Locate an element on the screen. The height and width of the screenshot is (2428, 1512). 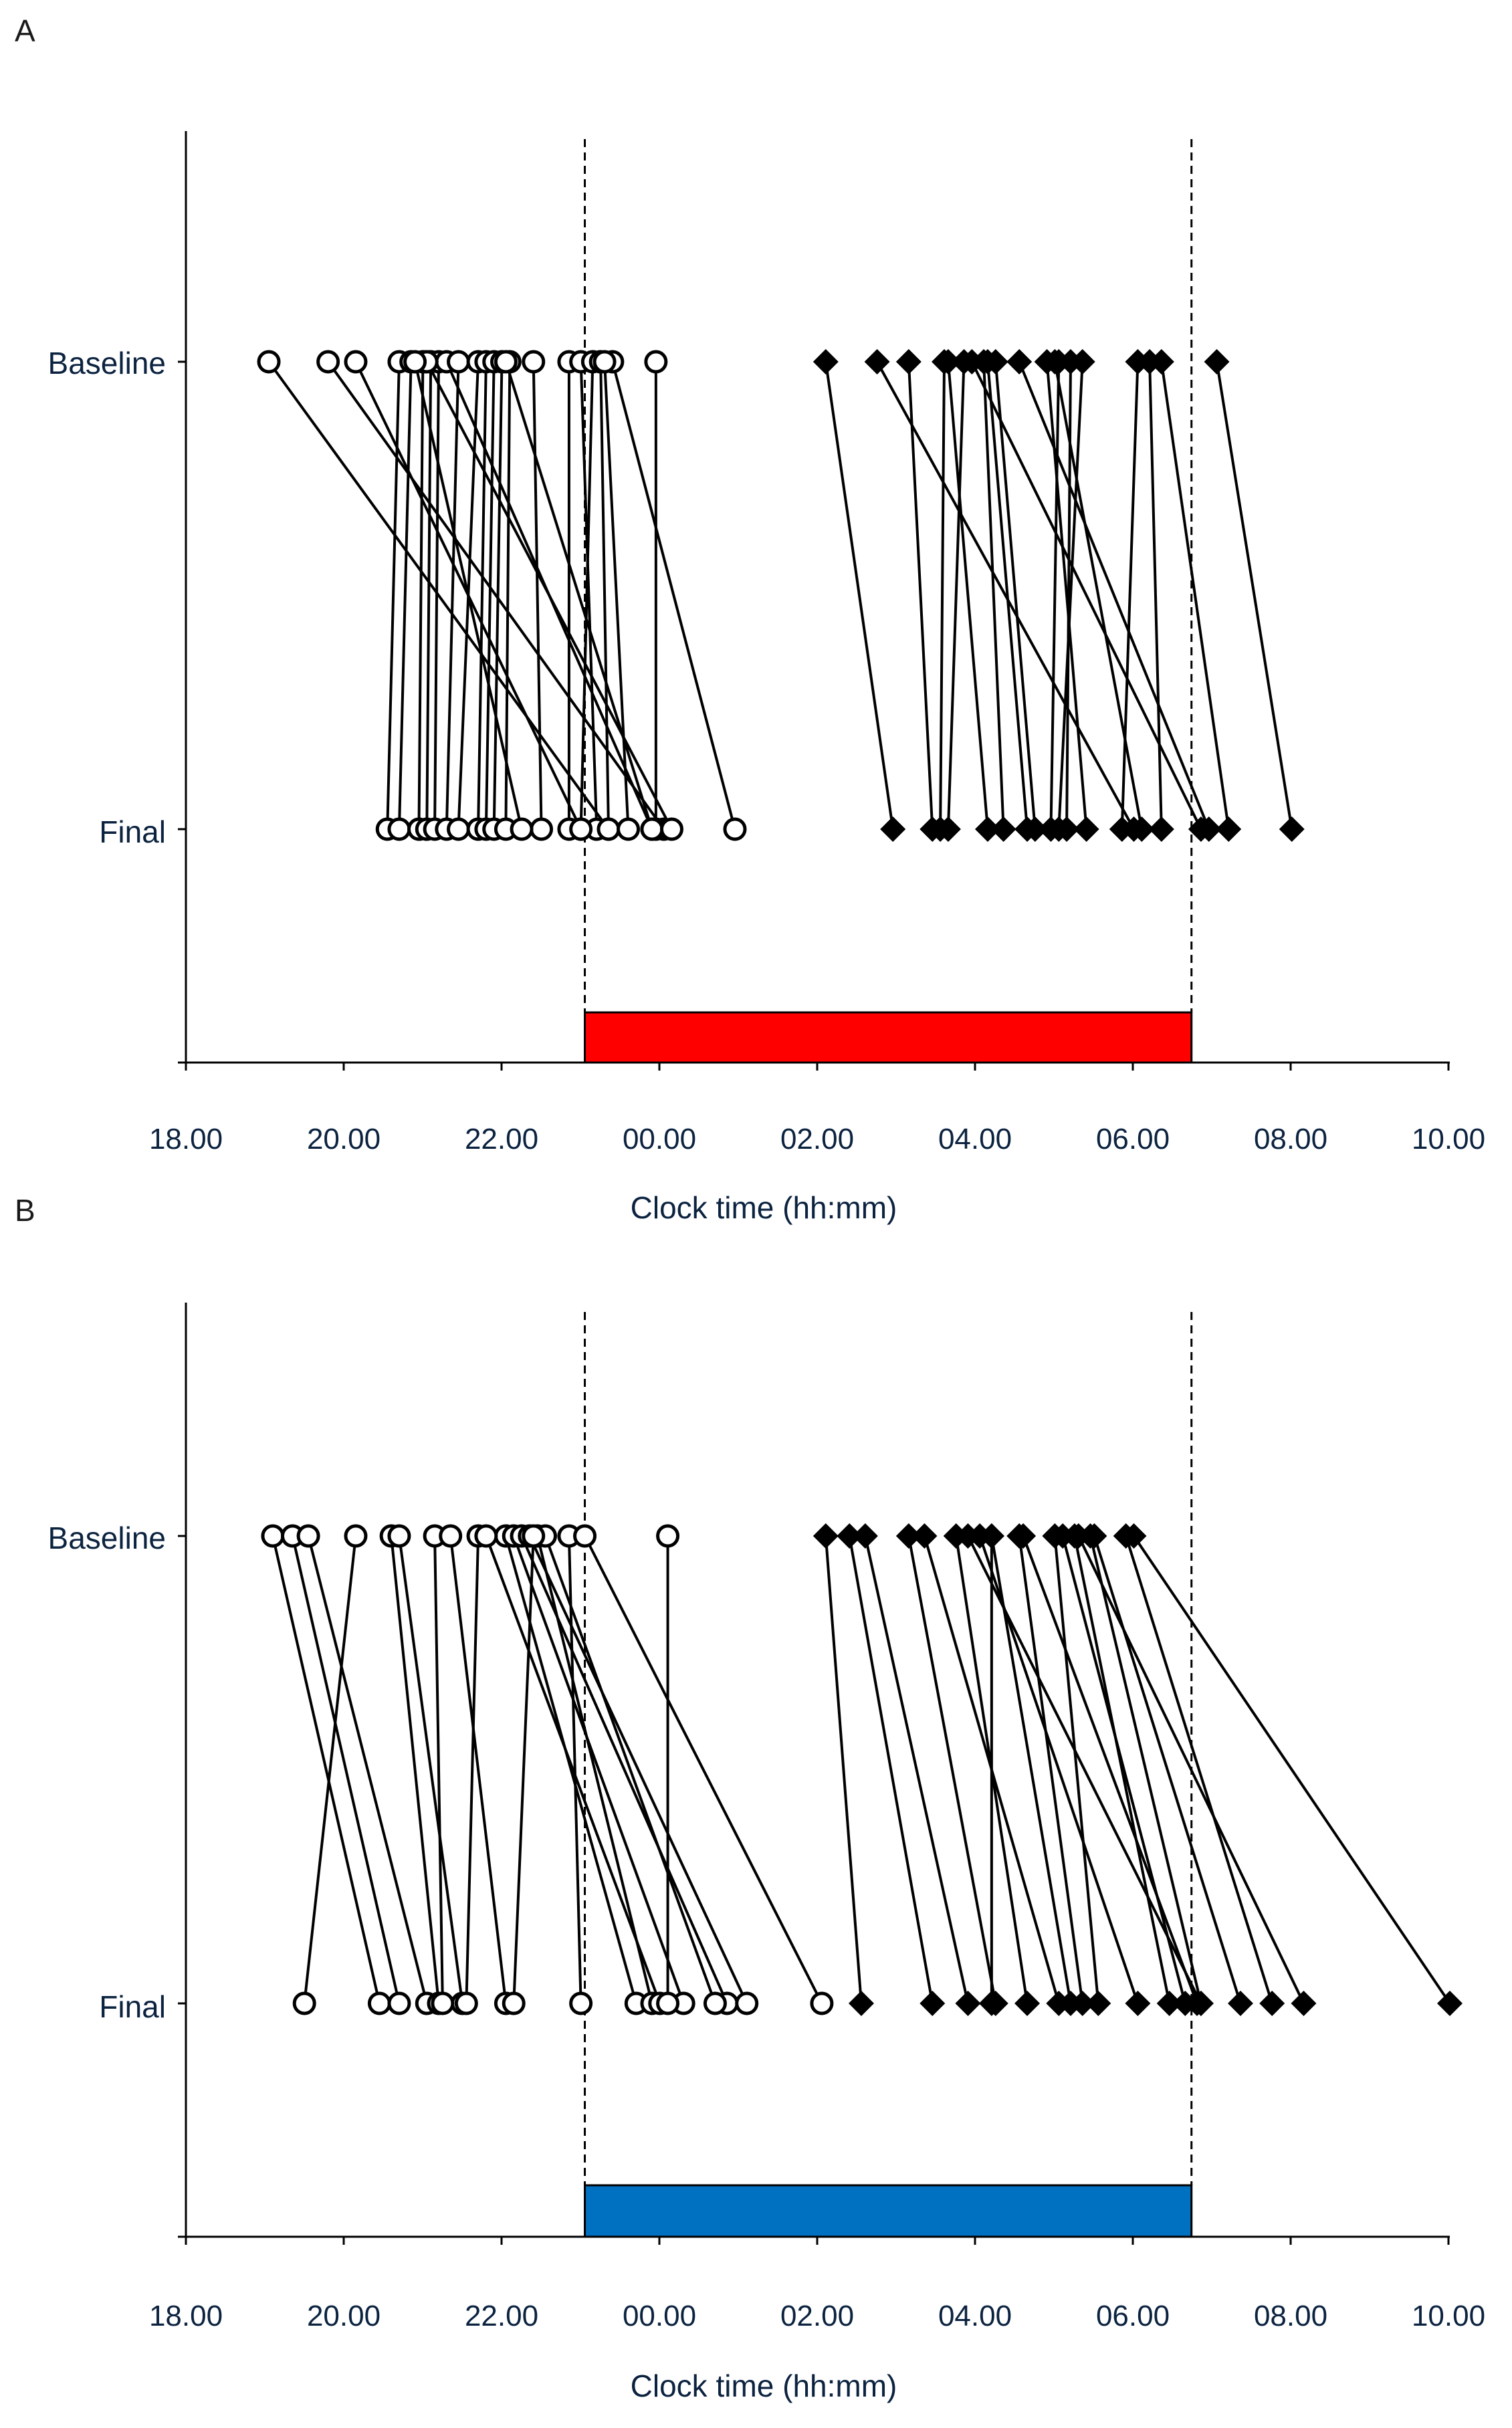
panel-a-x-tick-label: 06.00 is located at coordinates (1133, 1139).